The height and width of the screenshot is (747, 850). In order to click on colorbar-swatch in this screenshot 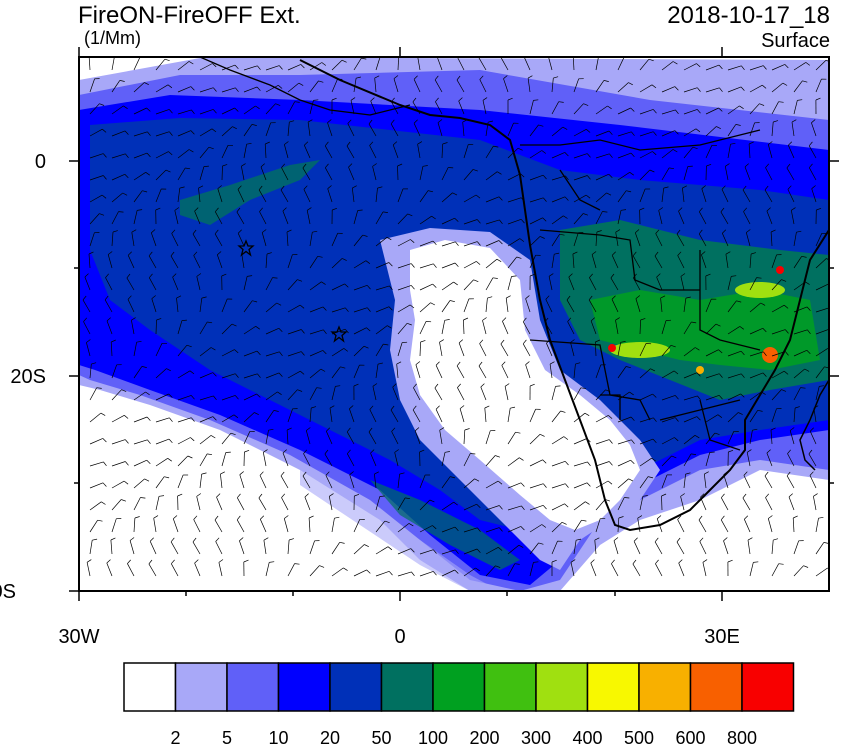, I will do `click(613, 687)`.